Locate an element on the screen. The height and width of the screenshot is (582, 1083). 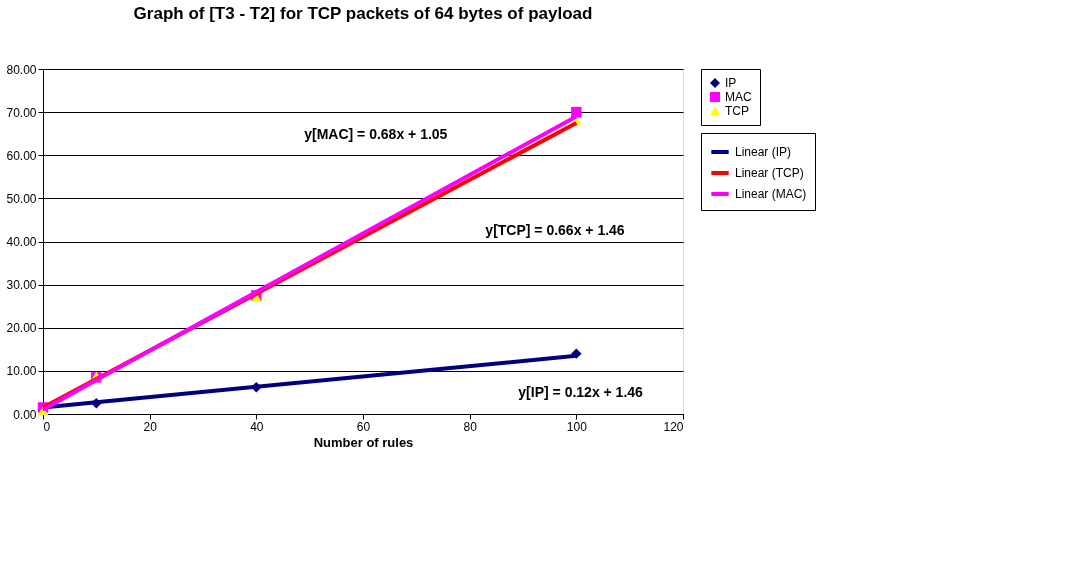
x-tick-label: 60 is located at coordinates (363, 426).